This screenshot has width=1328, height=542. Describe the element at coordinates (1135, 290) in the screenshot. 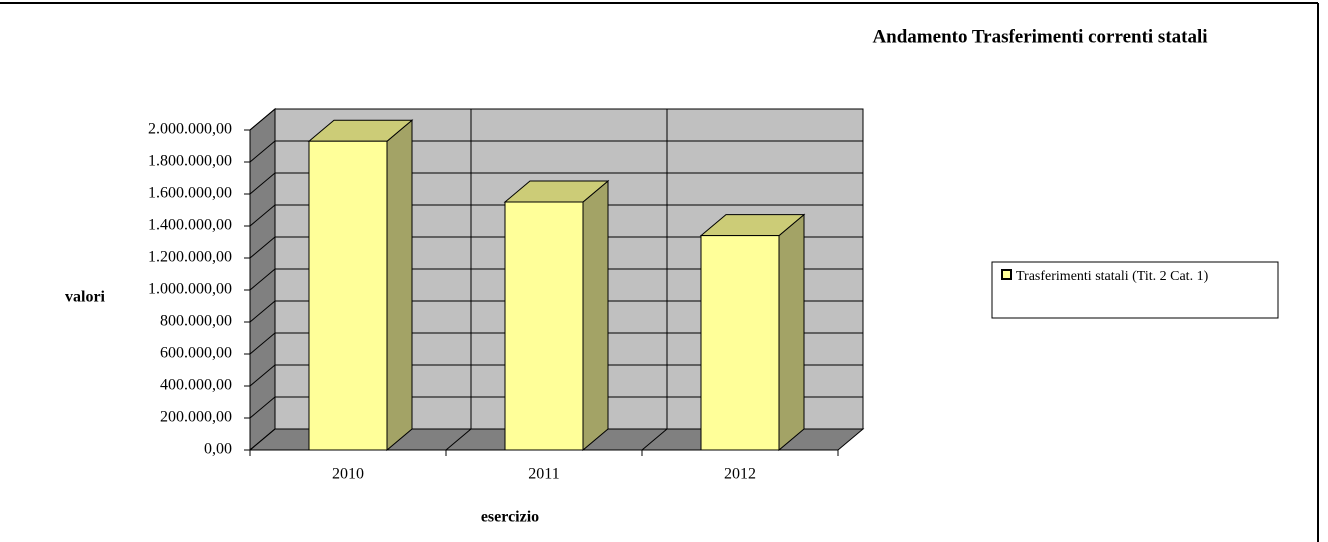

I see `legend-box` at that location.